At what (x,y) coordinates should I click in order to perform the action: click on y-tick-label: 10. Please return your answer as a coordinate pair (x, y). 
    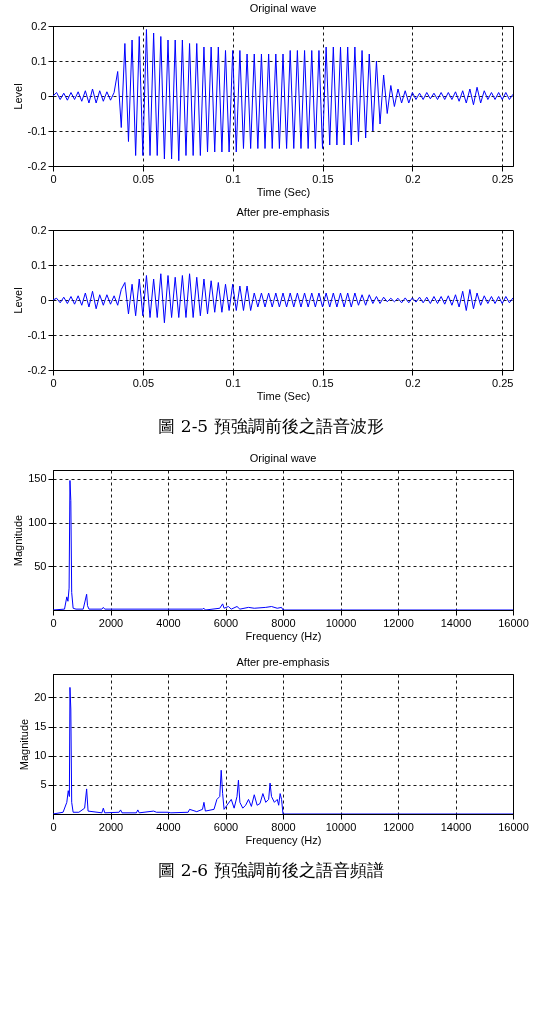
    Looking at the image, I should click on (40, 755).